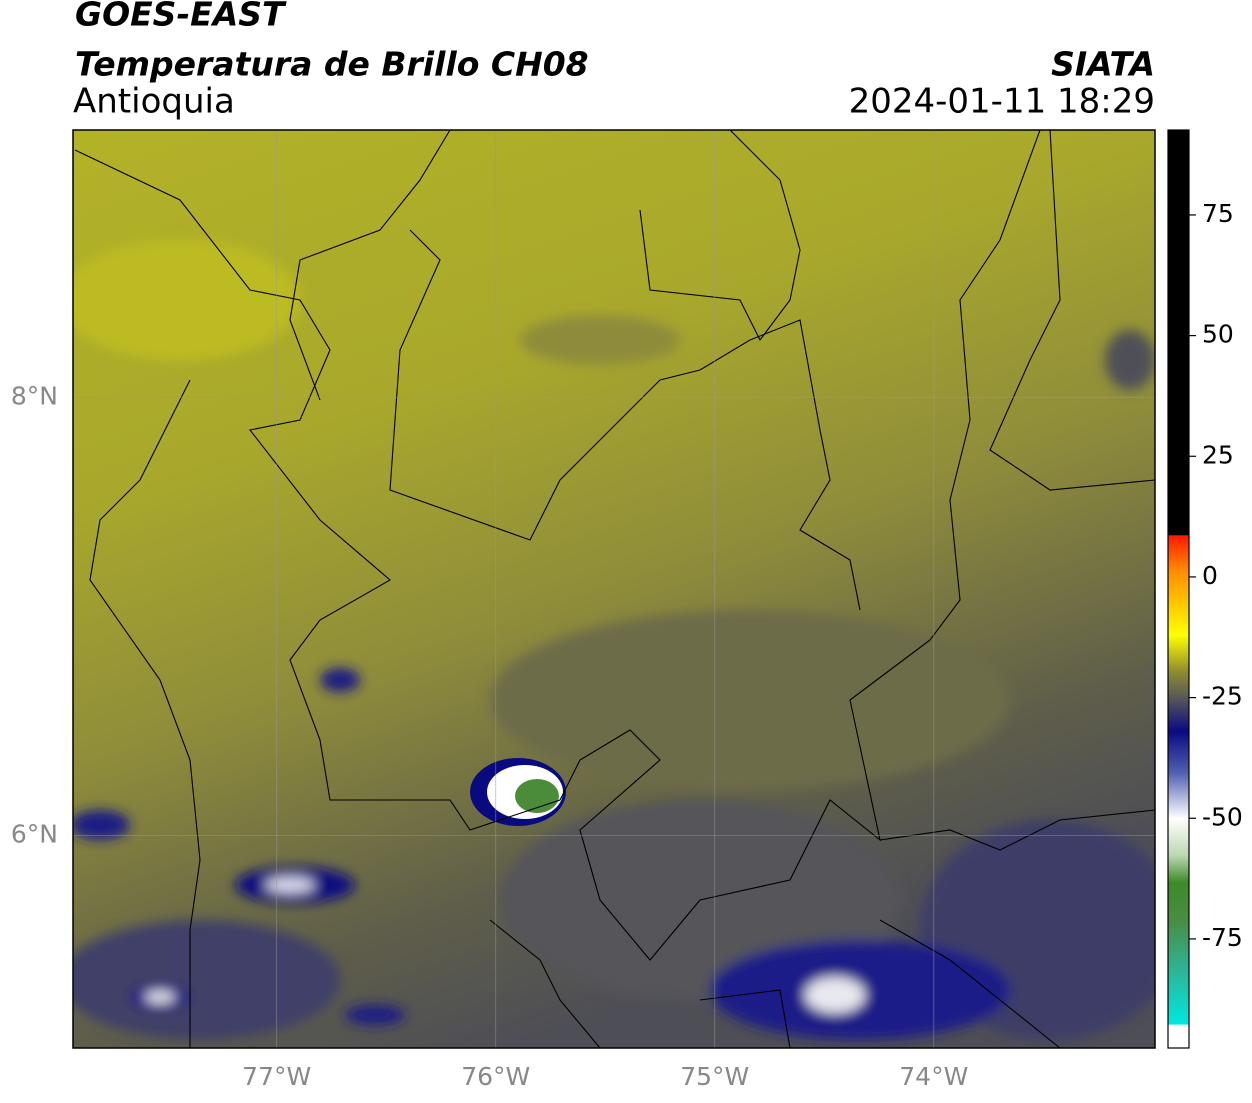 The width and height of the screenshot is (1252, 1103). Describe the element at coordinates (1222, 816) in the screenshot. I see `colorbar-tick-label: -50` at that location.